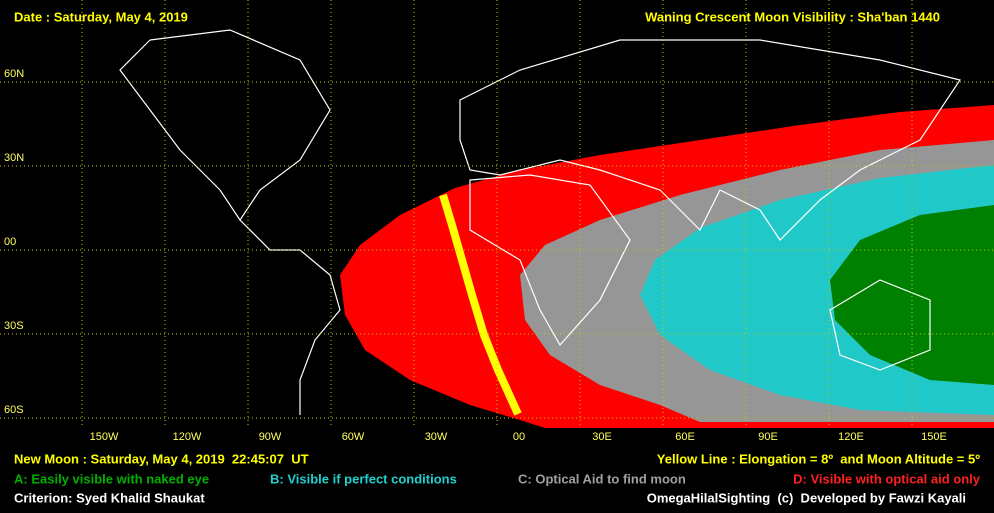 This screenshot has height=513, width=994. What do you see at coordinates (101, 16) in the screenshot?
I see `date: Date : Saturday, May 4, 2019` at bounding box center [101, 16].